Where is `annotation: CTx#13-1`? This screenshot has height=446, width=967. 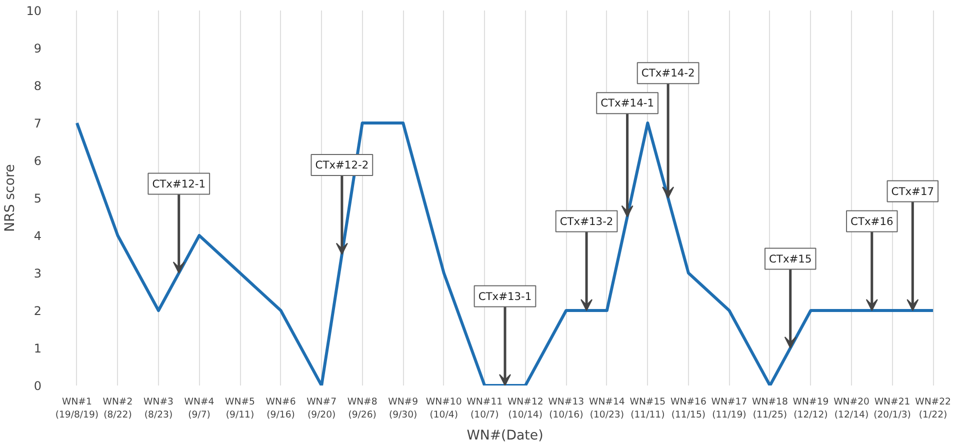 annotation: CTx#13-1 is located at coordinates (505, 296).